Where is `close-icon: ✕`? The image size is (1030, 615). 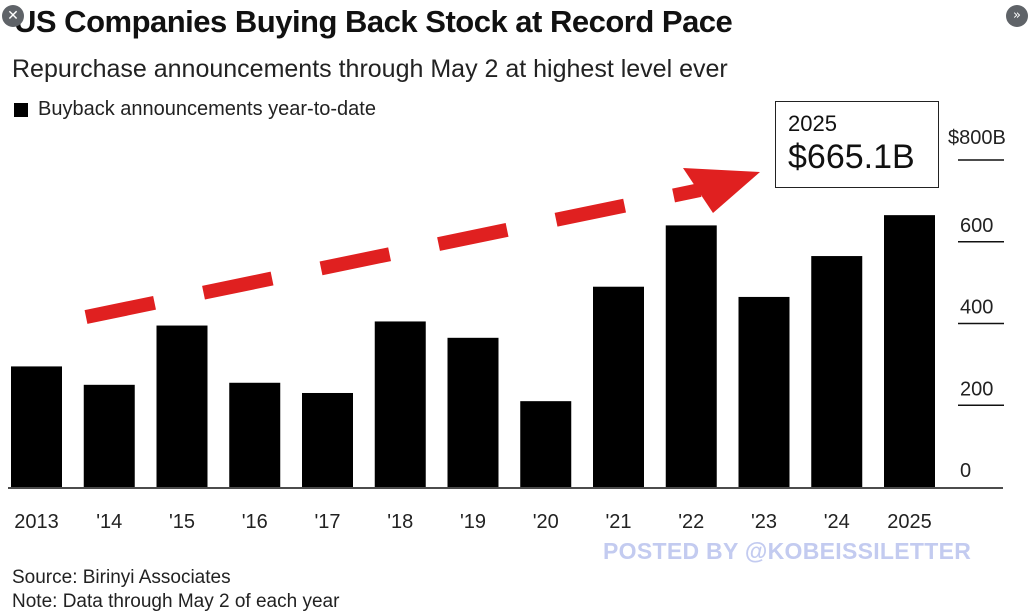 close-icon: ✕ is located at coordinates (13, 16).